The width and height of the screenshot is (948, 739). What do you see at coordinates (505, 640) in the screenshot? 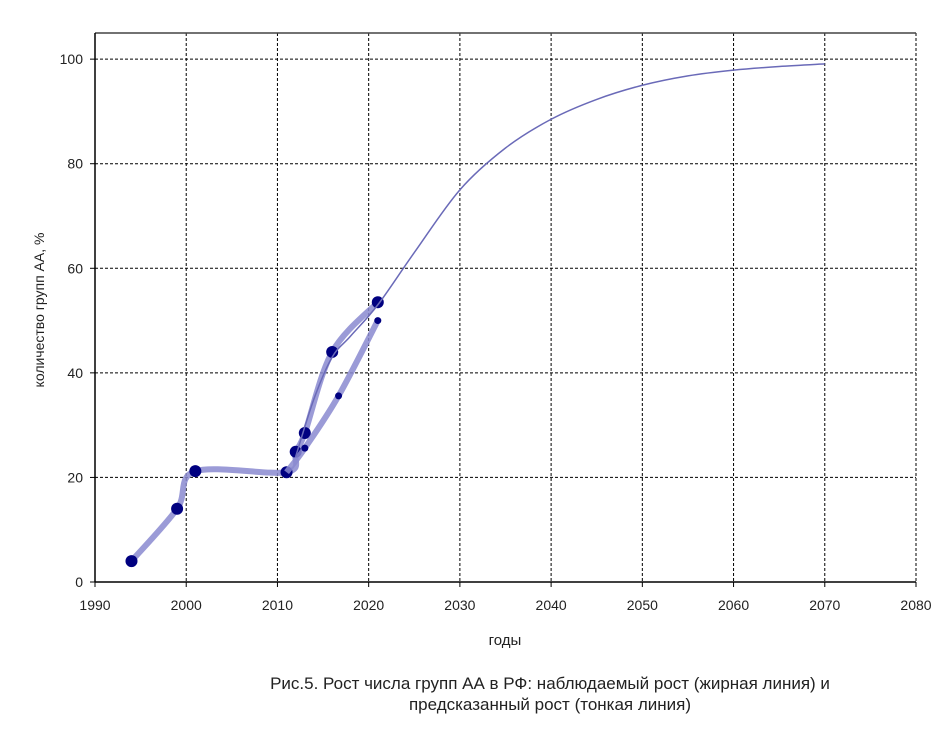
I see `x-axis-label: годы` at bounding box center [505, 640].